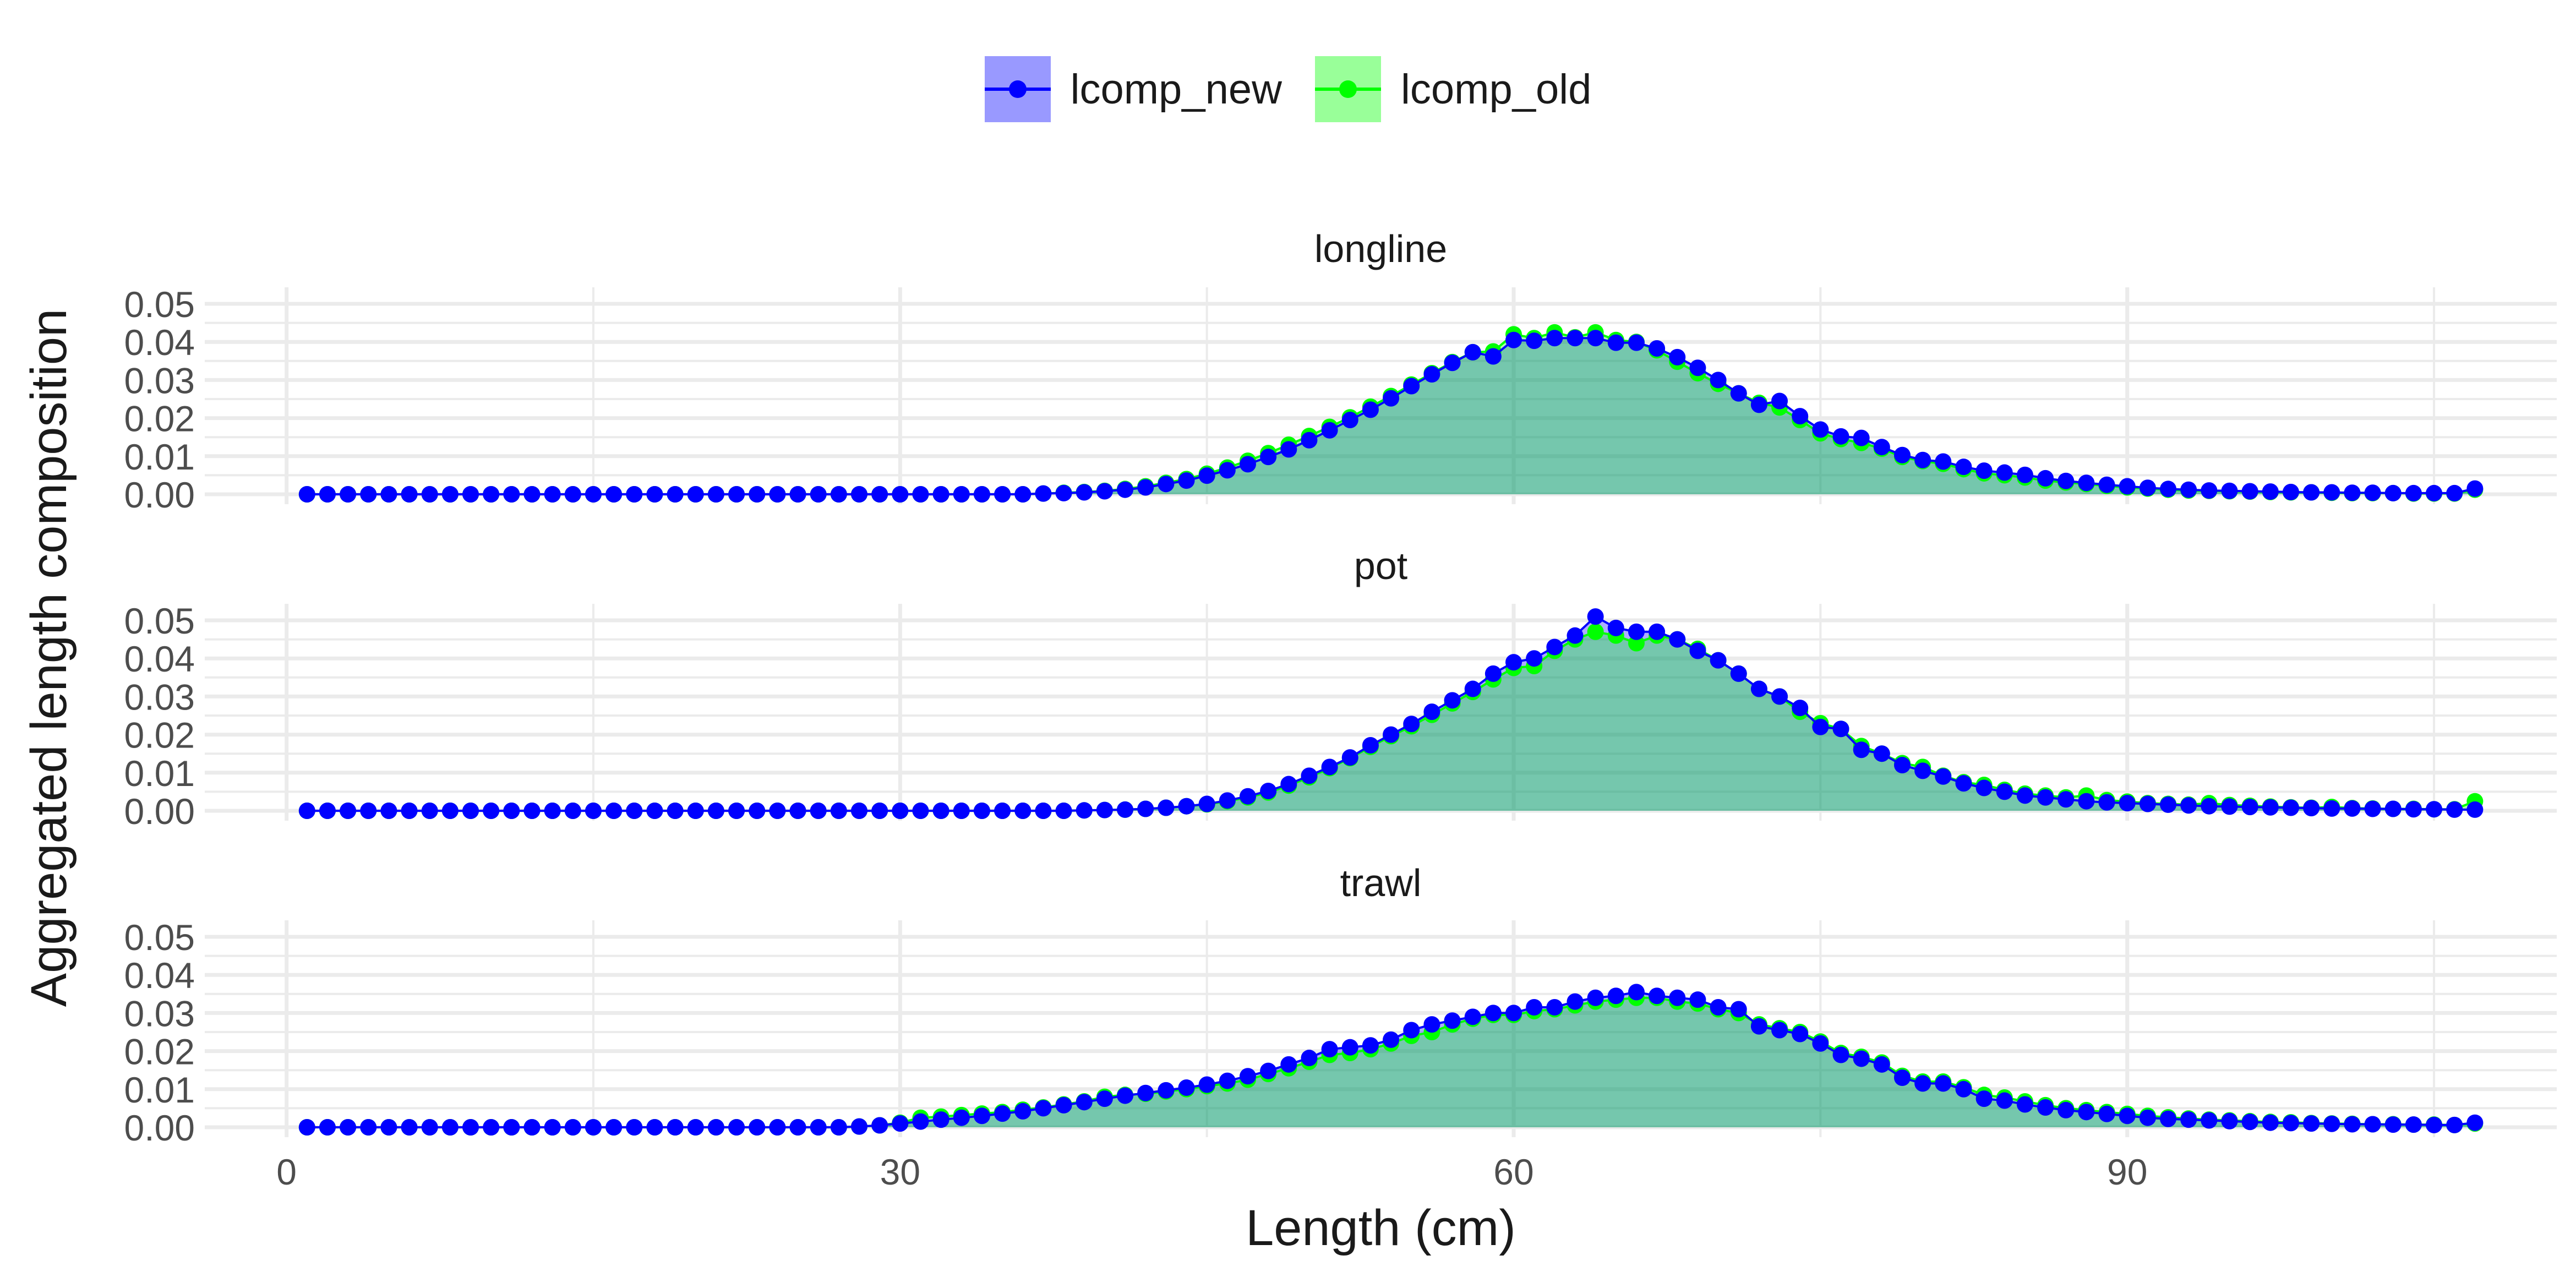 This screenshot has height=1288, width=2576. What do you see at coordinates (160, 1128) in the screenshot?
I see `panel-trawl-ytick-label: 0.00` at bounding box center [160, 1128].